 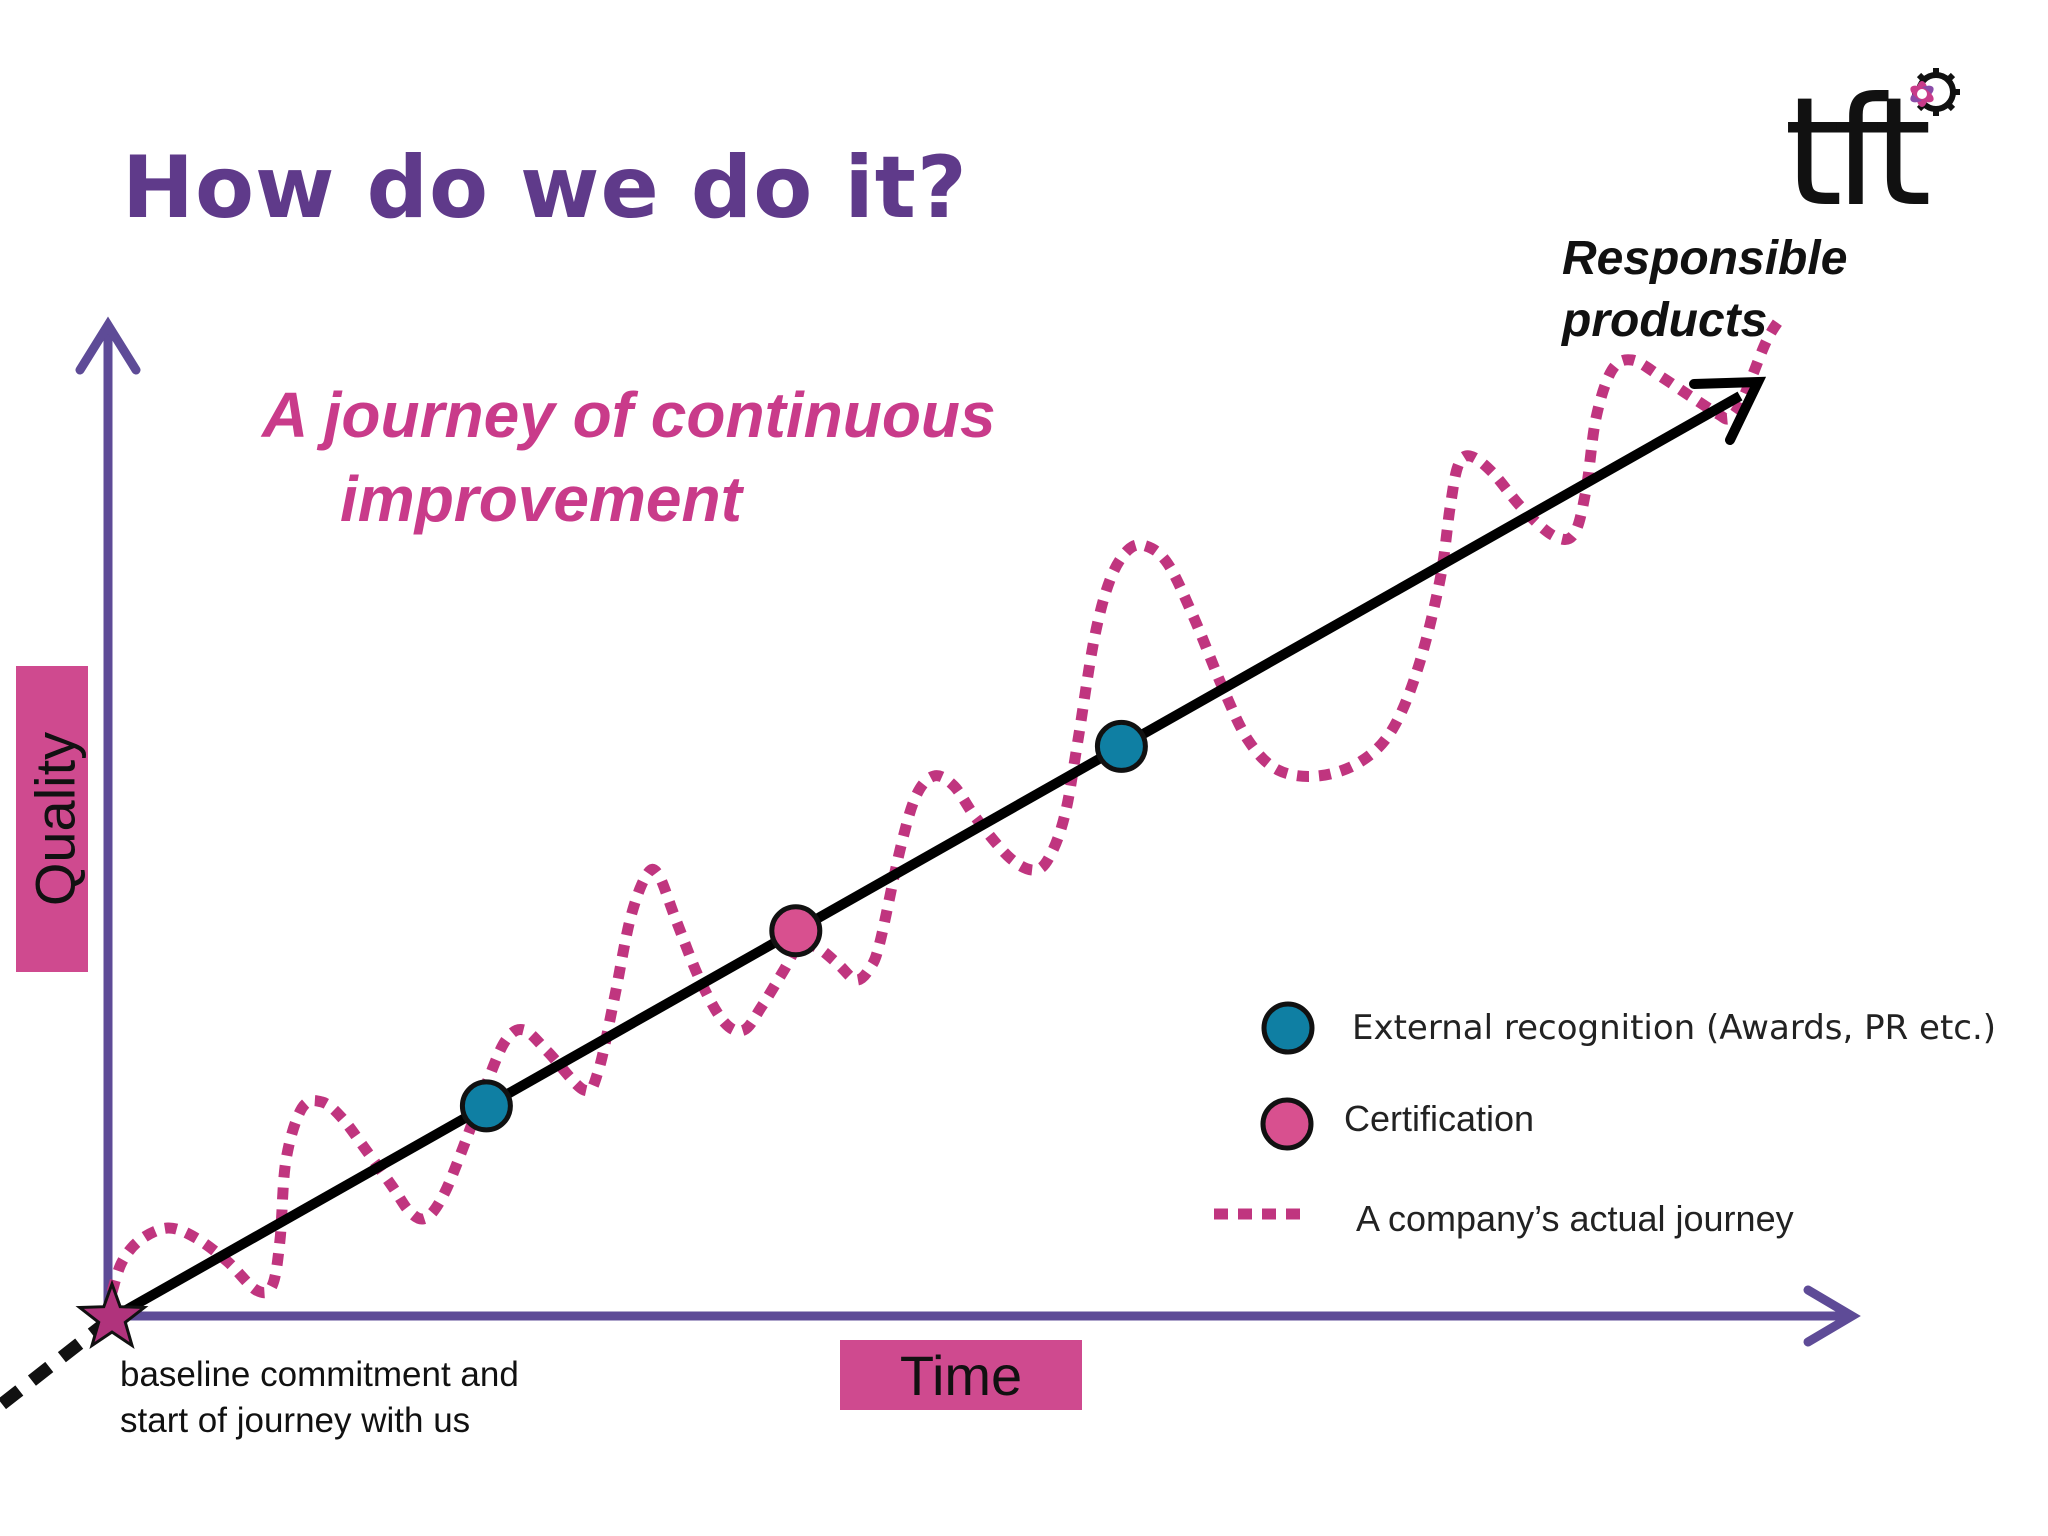 What do you see at coordinates (545, 188) in the screenshot?
I see `slide-title: How do we do it?` at bounding box center [545, 188].